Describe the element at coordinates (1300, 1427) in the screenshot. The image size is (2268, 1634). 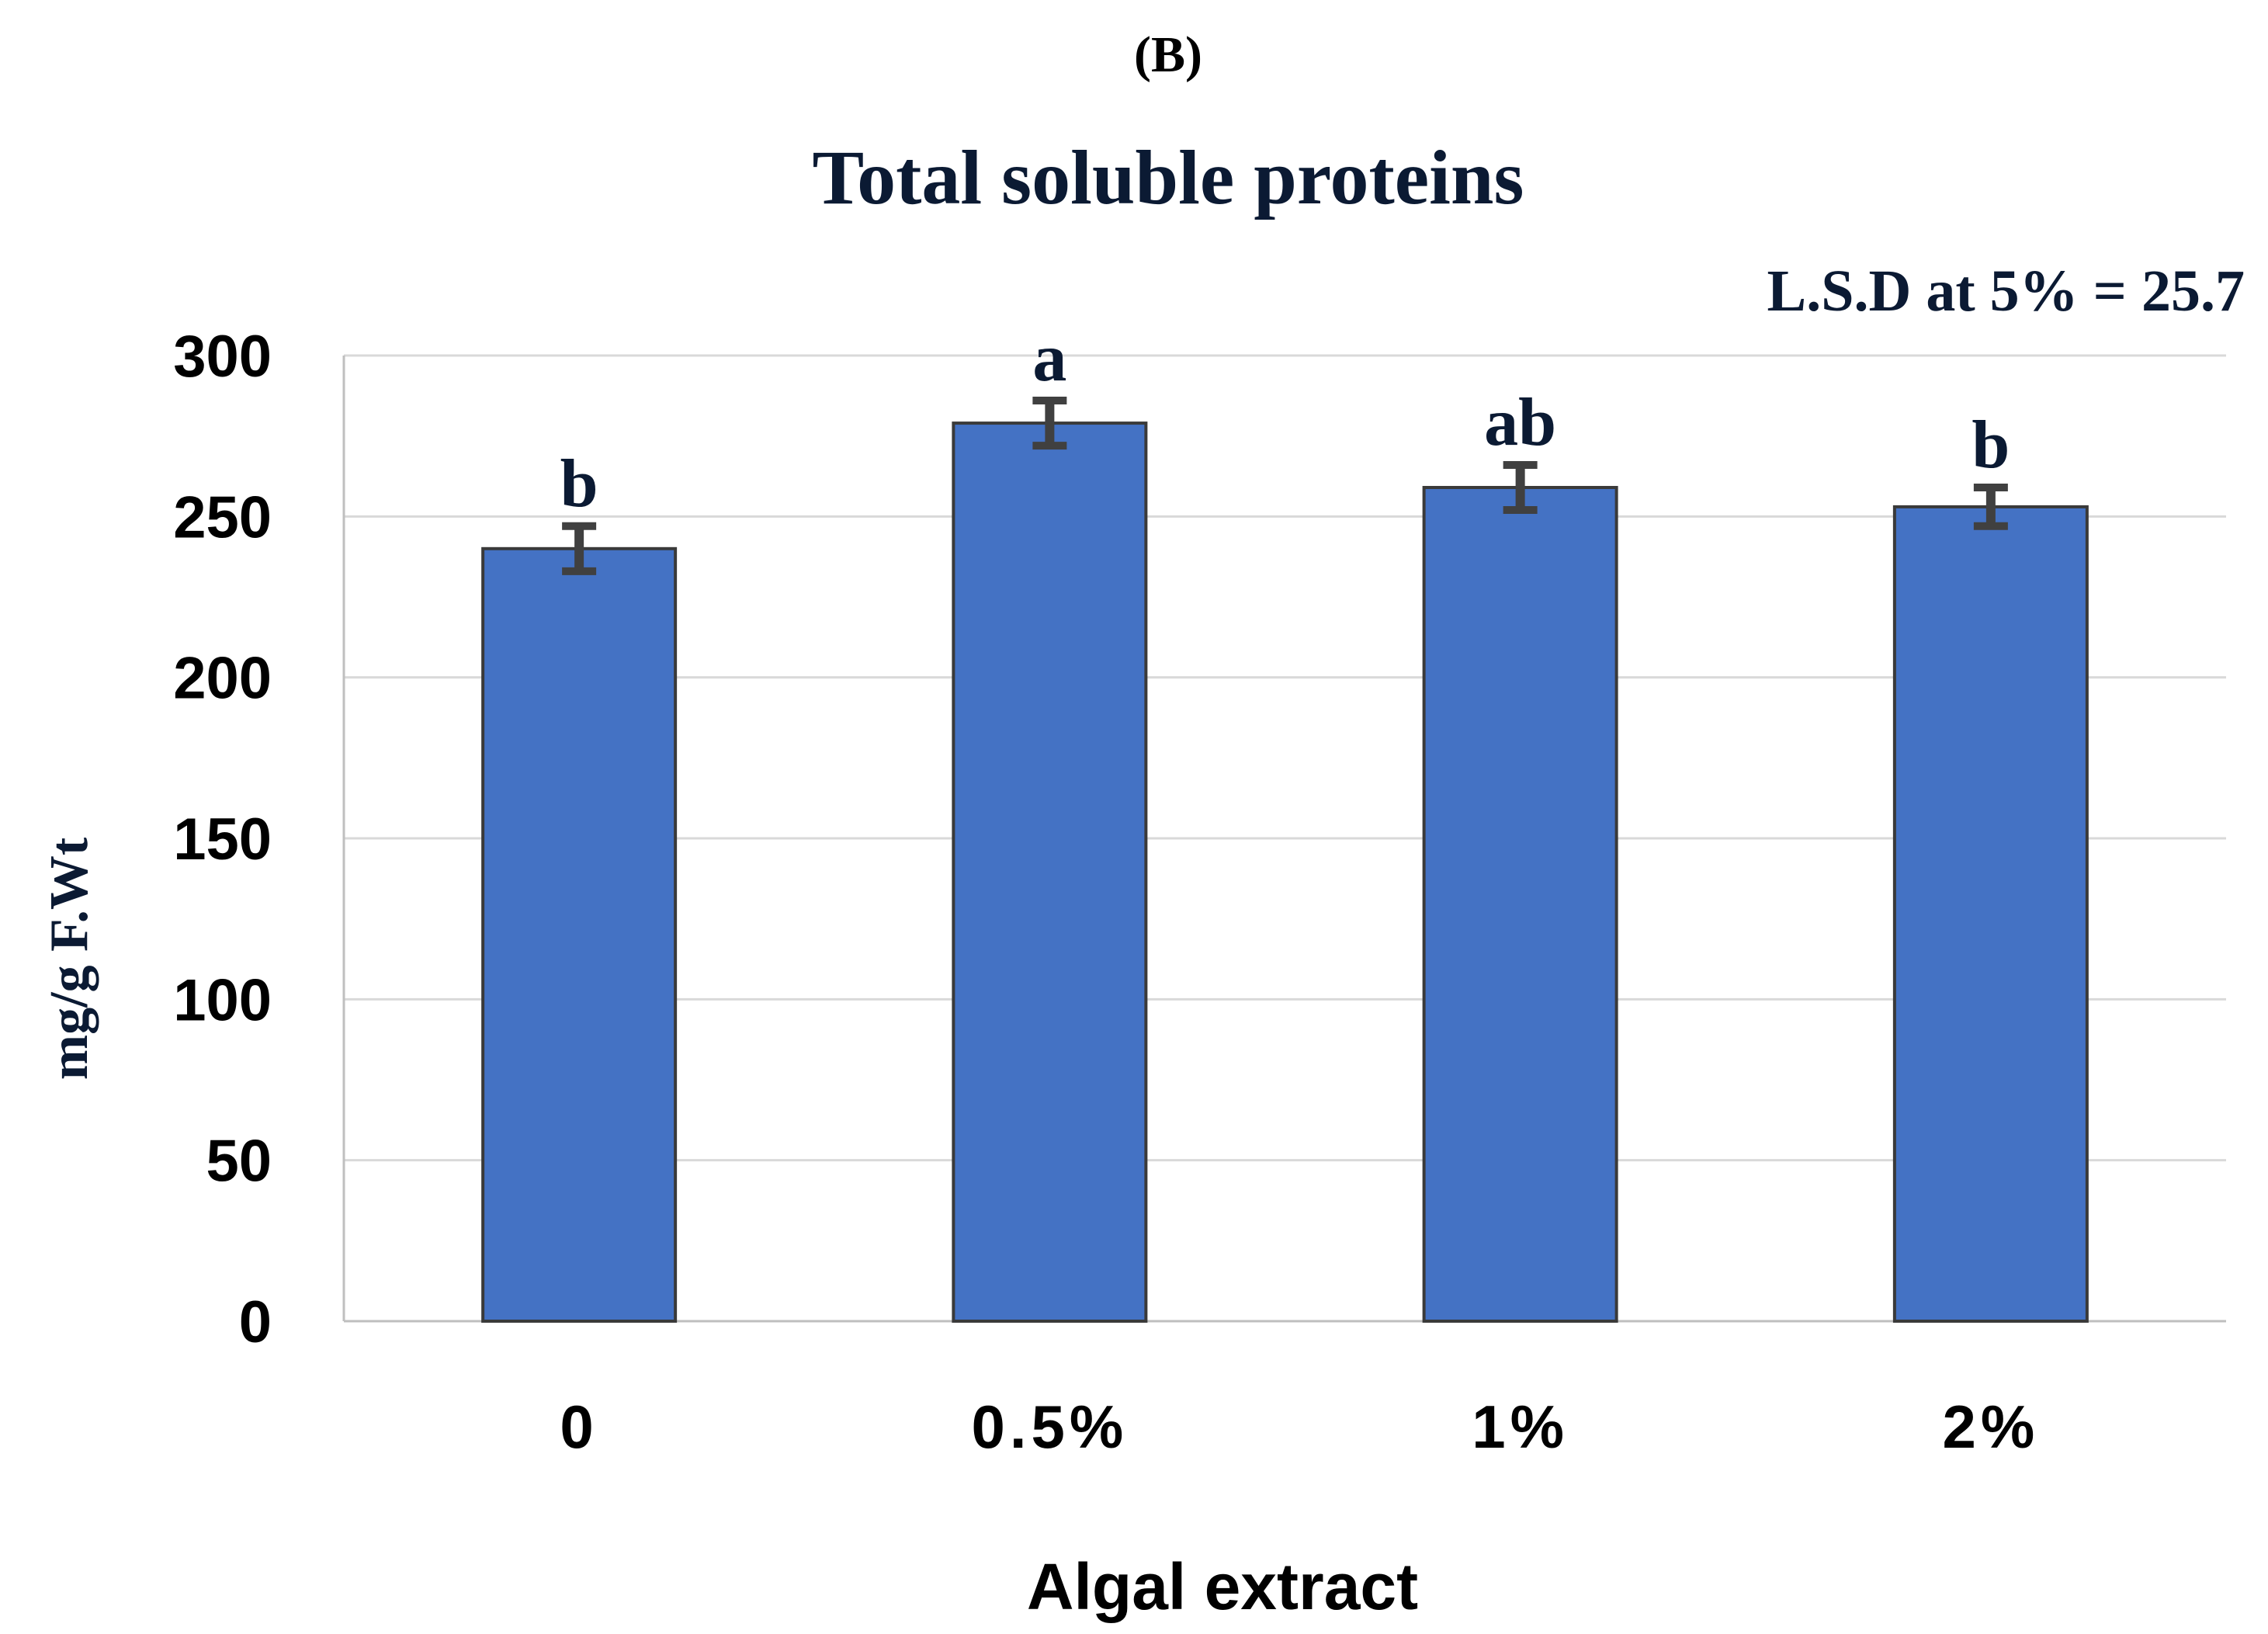
I see `x-axis-ticks: 0 0.5% 1% 2%` at that location.